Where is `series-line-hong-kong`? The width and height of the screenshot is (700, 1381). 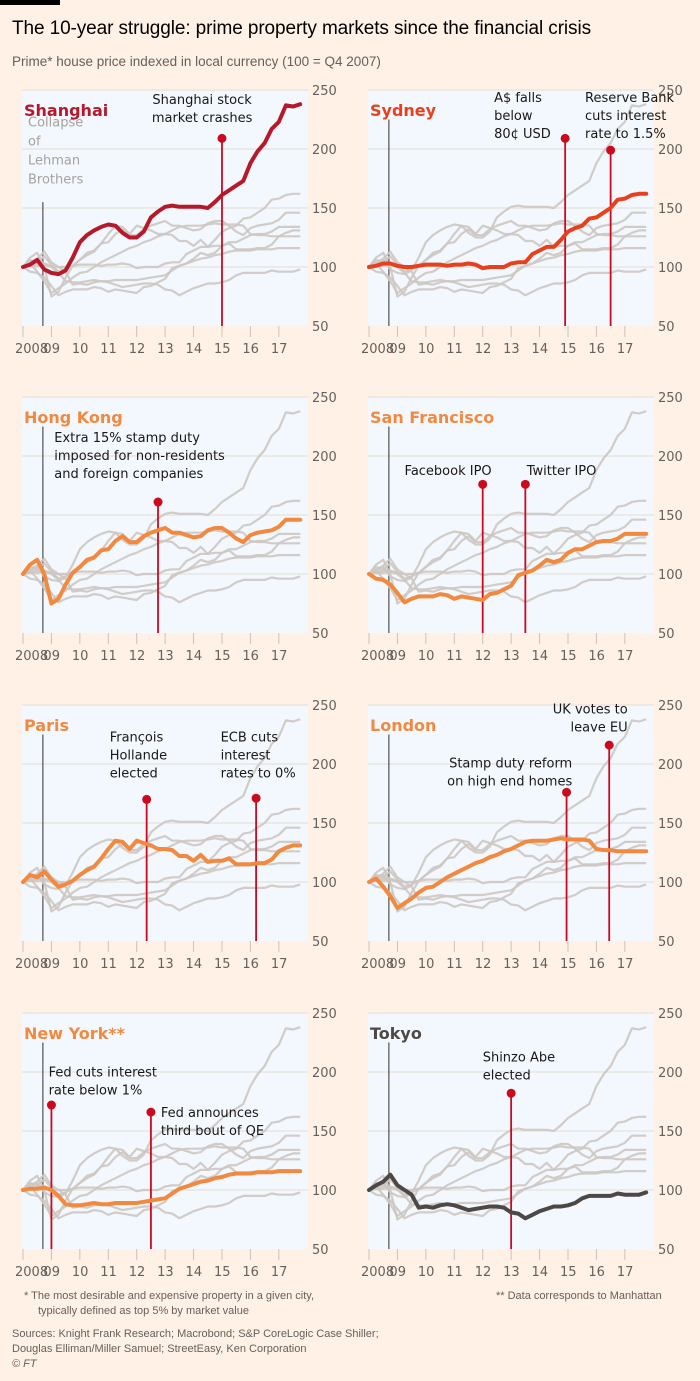
series-line-hong-kong is located at coordinates (162, 561).